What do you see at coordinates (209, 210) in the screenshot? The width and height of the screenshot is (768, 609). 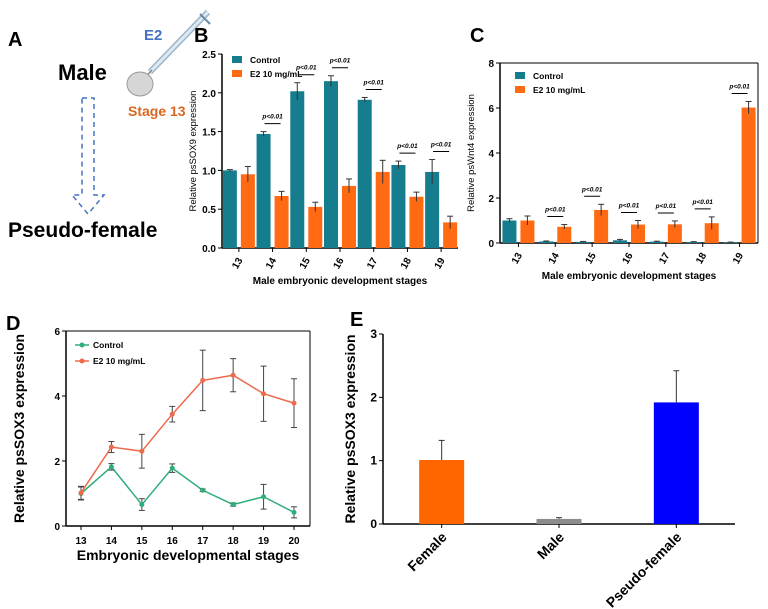 I see `y-tick-label: 0.5` at bounding box center [209, 210].